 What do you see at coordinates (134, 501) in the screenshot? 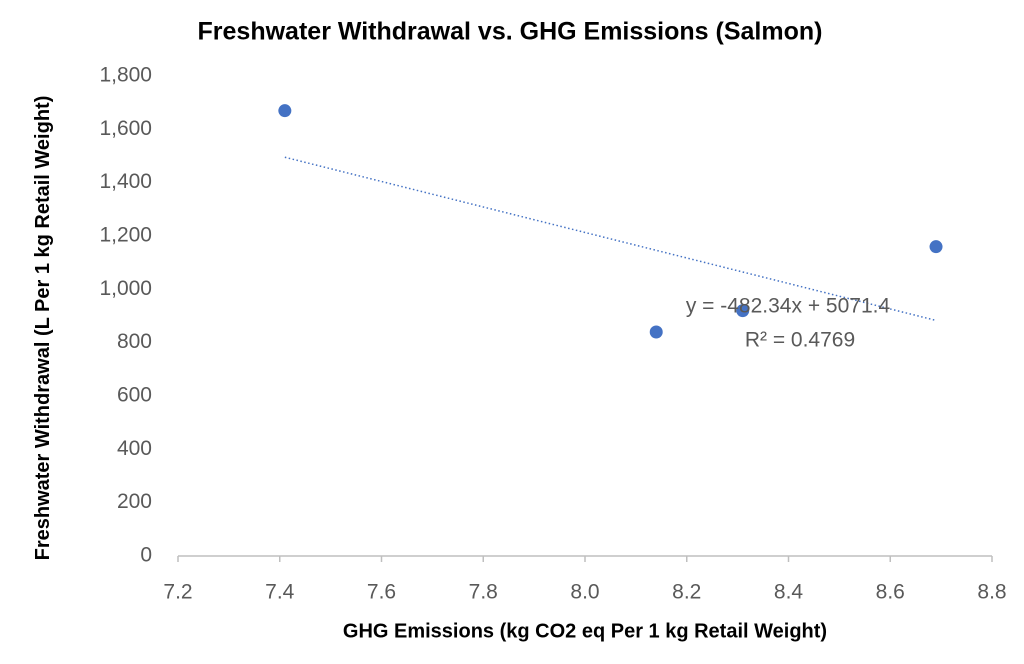
I see `y-tick-label: 200` at bounding box center [134, 501].